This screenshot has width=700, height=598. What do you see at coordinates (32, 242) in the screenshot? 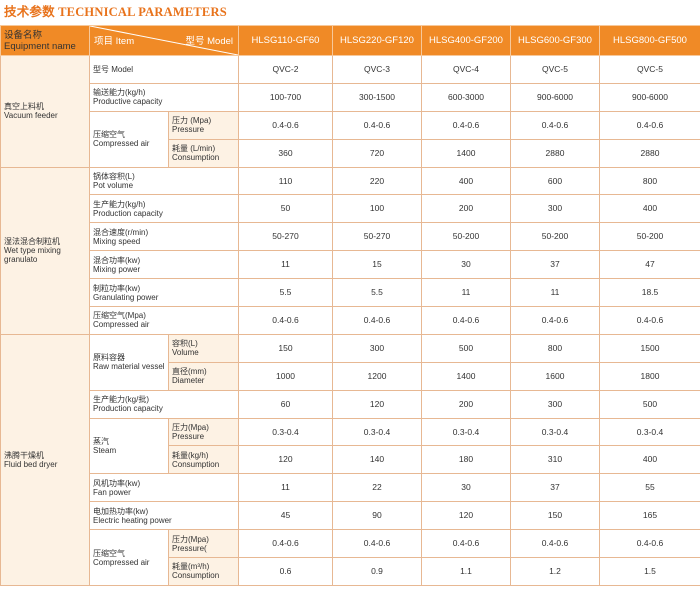
I see `equipment-name-zh: 湿法混合制粒机` at bounding box center [32, 242].